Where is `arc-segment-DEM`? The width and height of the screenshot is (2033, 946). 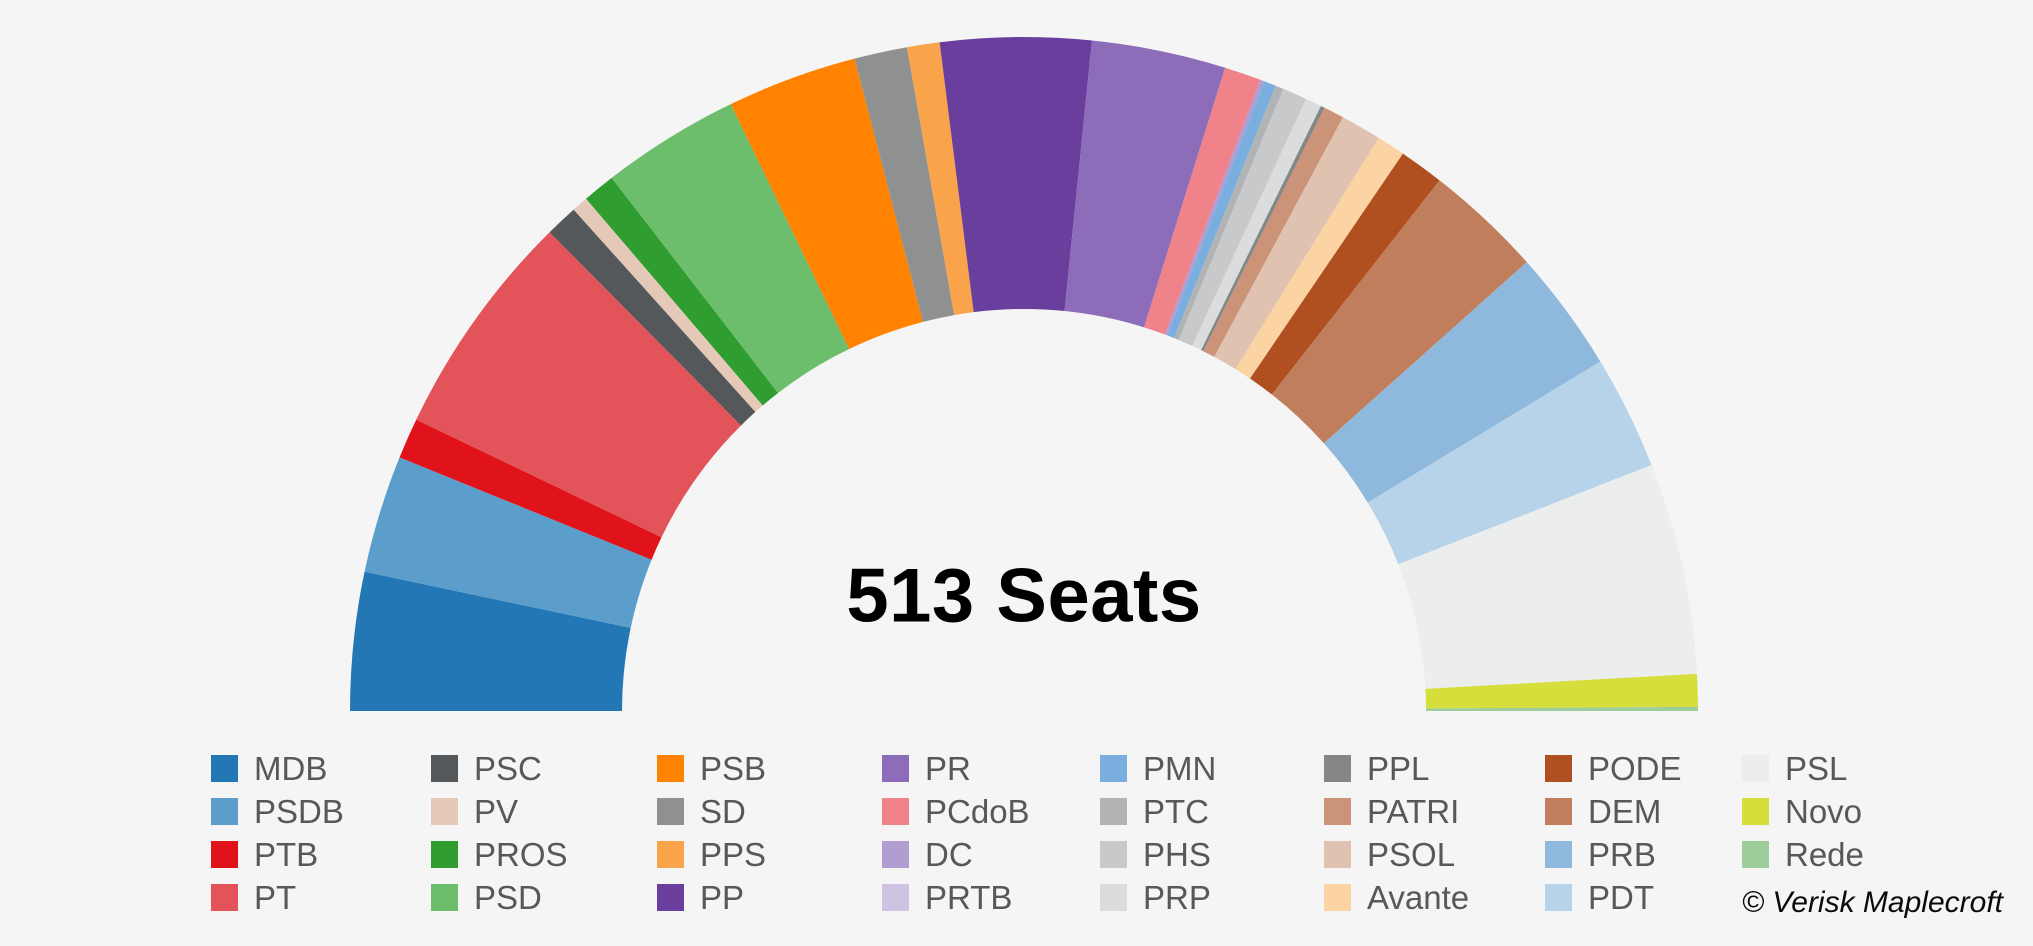 arc-segment-DEM is located at coordinates (1399, 312).